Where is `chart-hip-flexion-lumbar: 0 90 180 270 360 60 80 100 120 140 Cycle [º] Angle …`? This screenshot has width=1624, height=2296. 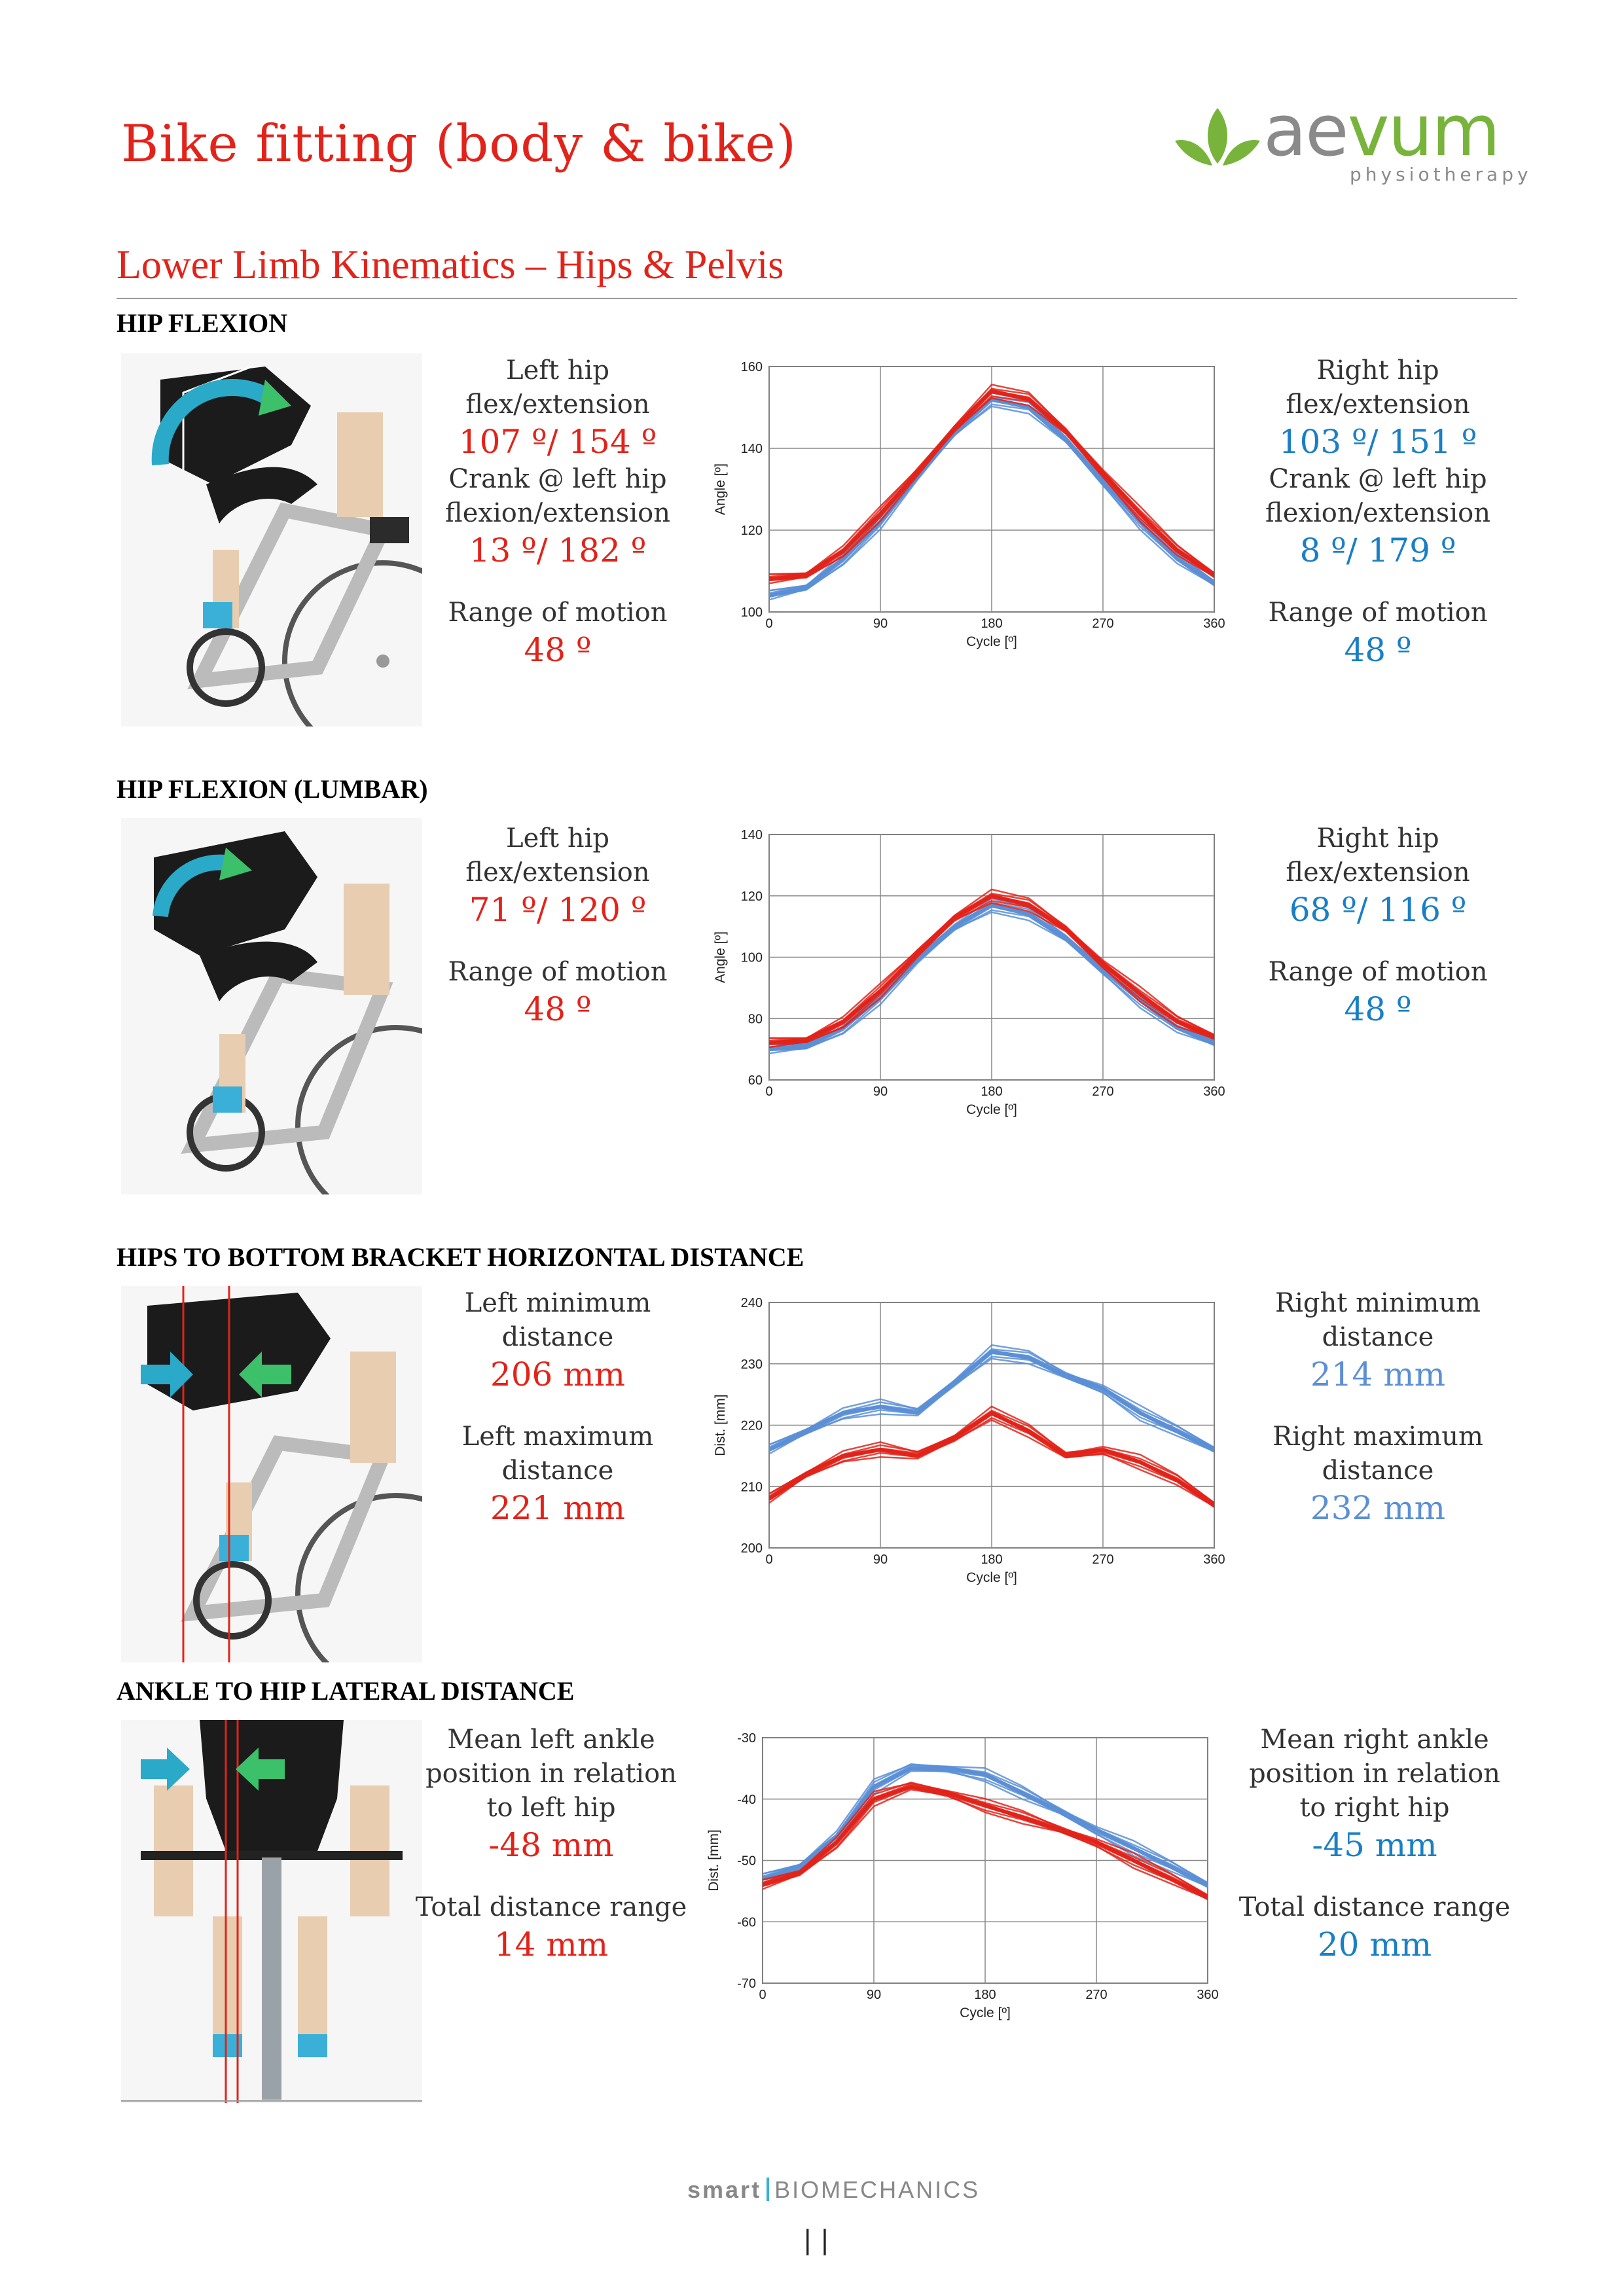 chart-hip-flexion-lumbar: 0 90 180 270 360 60 80 100 120 140 Cycle [º] Angle … is located at coordinates (962, 970).